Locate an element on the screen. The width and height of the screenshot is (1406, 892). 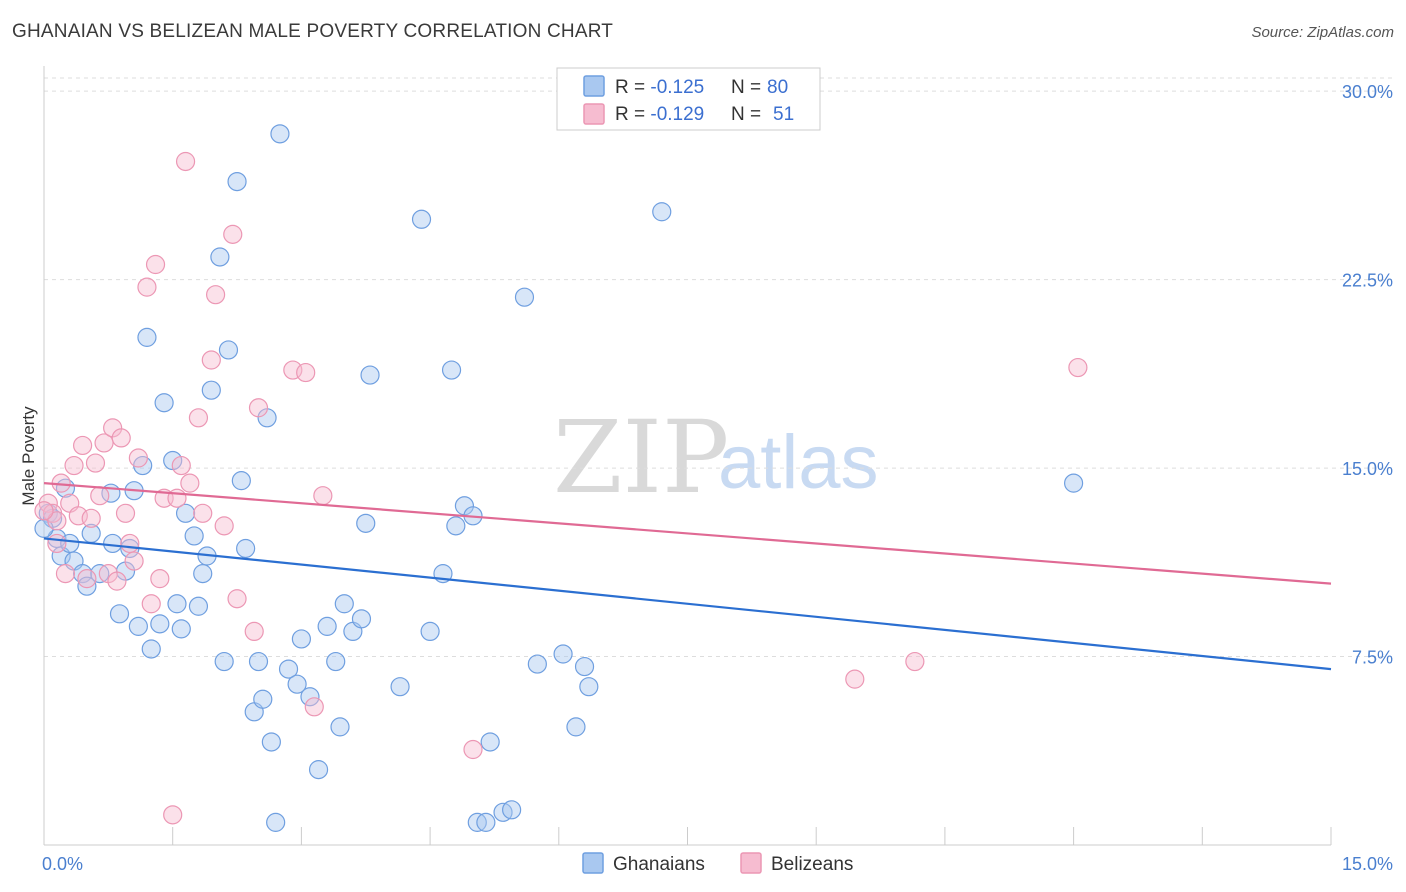
legend-swatch-pink is located at coordinates (594, 114).